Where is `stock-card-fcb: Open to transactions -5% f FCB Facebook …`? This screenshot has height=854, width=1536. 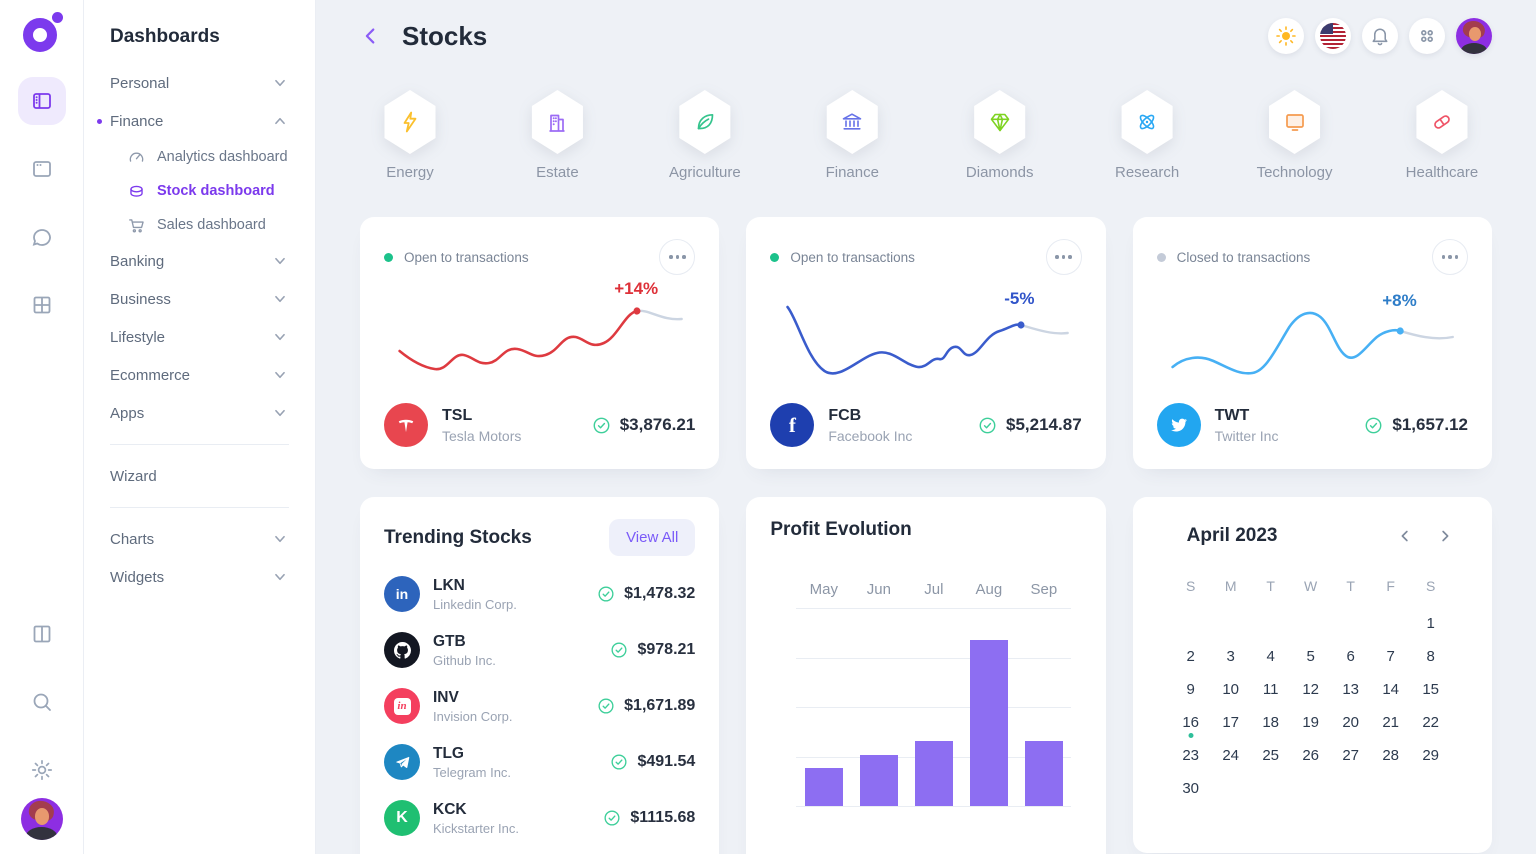
stock-card-fcb: Open to transactions -5% f FCB Facebook … is located at coordinates (926, 343).